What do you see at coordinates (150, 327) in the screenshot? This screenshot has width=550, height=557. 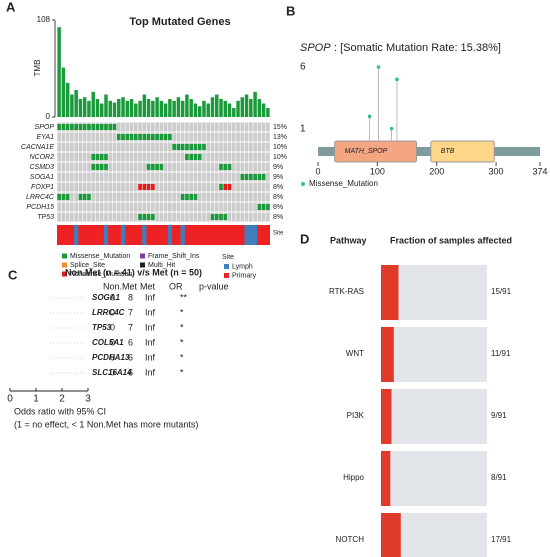 I see `cell: Inf` at bounding box center [150, 327].